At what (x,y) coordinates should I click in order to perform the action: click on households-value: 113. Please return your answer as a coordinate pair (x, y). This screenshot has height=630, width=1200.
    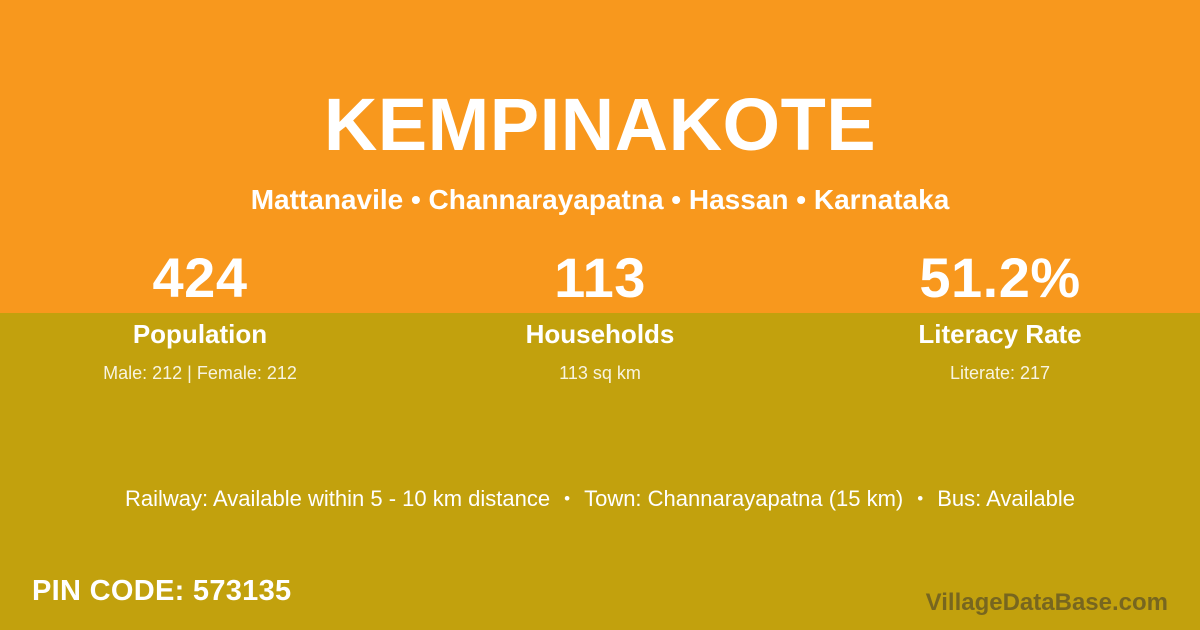
    Looking at the image, I should click on (600, 277).